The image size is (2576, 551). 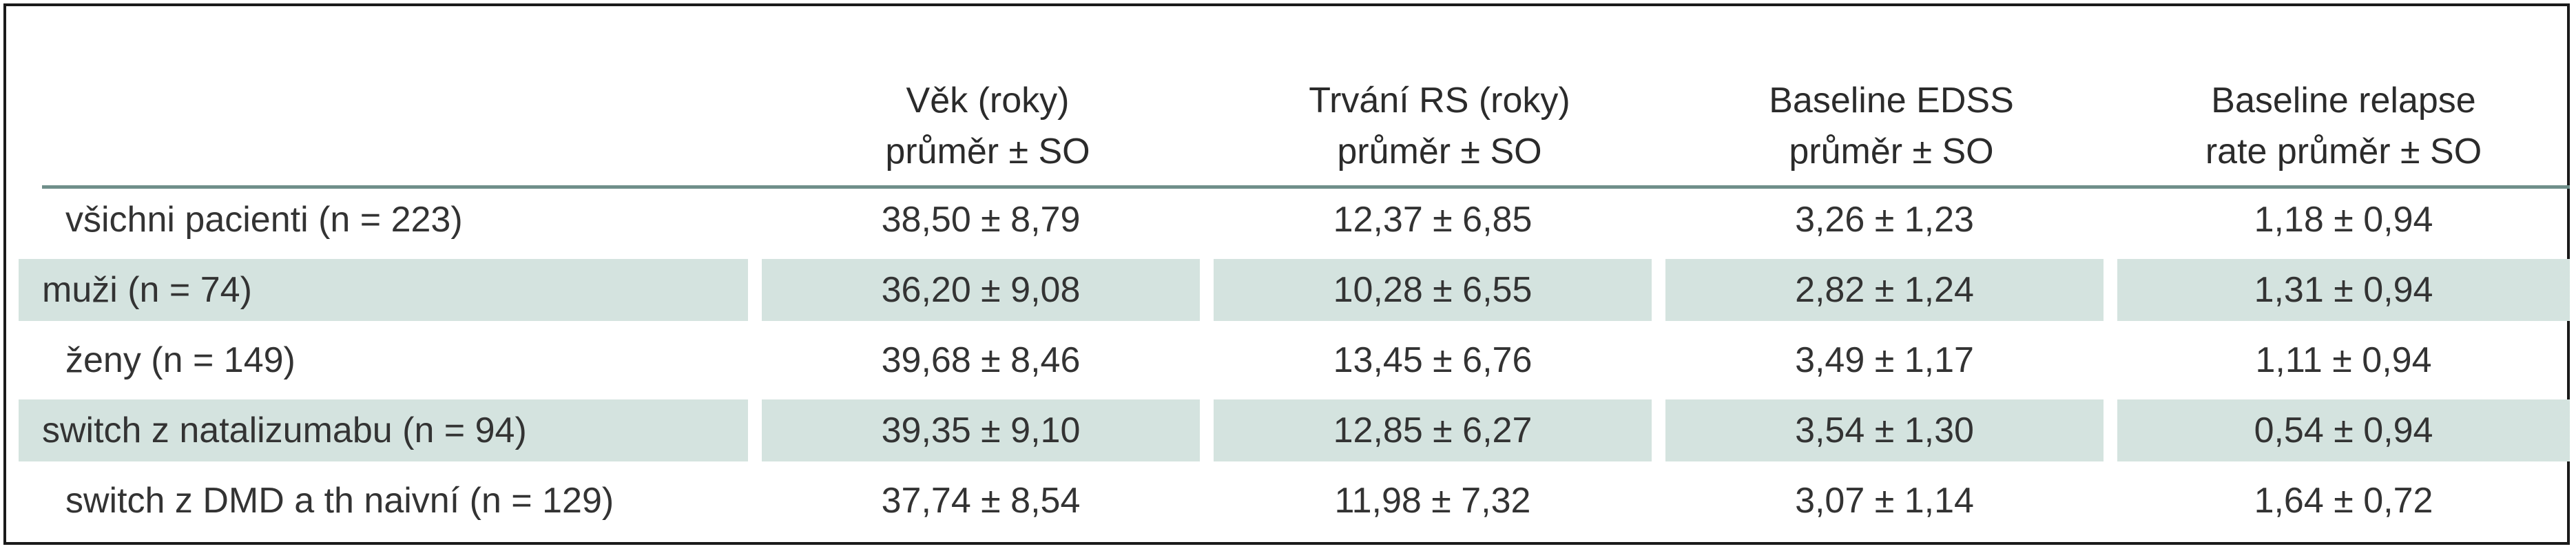 I want to click on cell-edss: 3,26 ± 1,23, so click(x=1884, y=220).